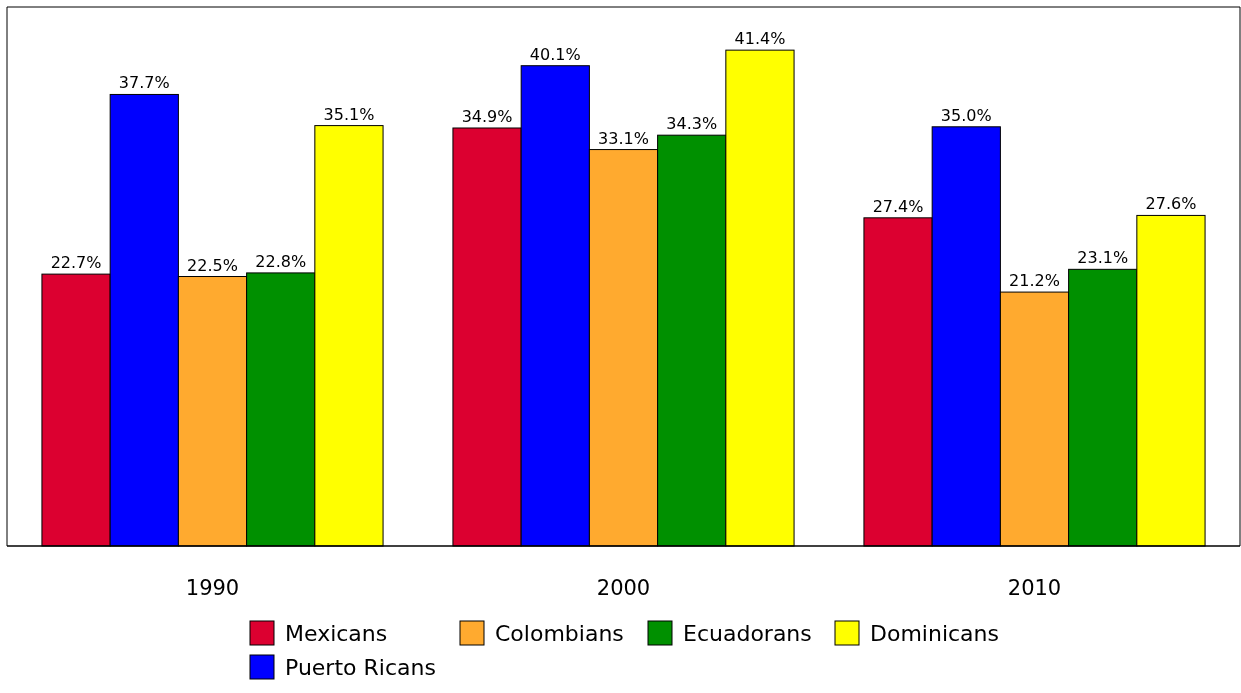 Image resolution: width=1241 pixels, height=693 pixels. What do you see at coordinates (349, 114) in the screenshot?
I see `data-label: 35.1%` at bounding box center [349, 114].